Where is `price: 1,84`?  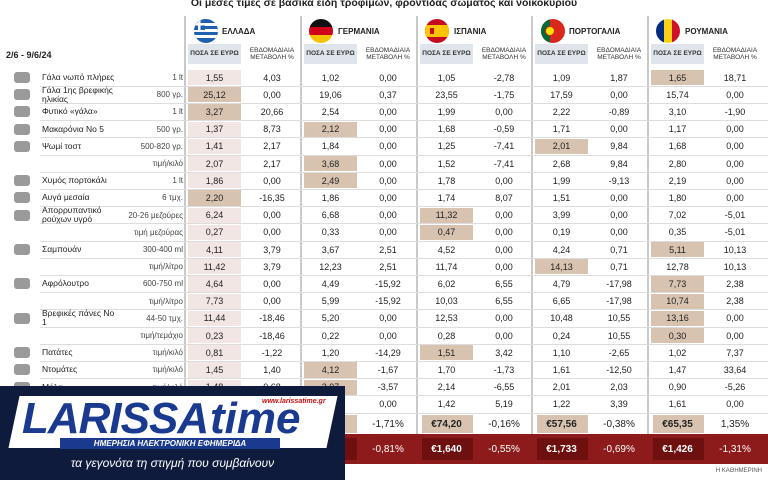 price: 1,84 is located at coordinates (330, 146).